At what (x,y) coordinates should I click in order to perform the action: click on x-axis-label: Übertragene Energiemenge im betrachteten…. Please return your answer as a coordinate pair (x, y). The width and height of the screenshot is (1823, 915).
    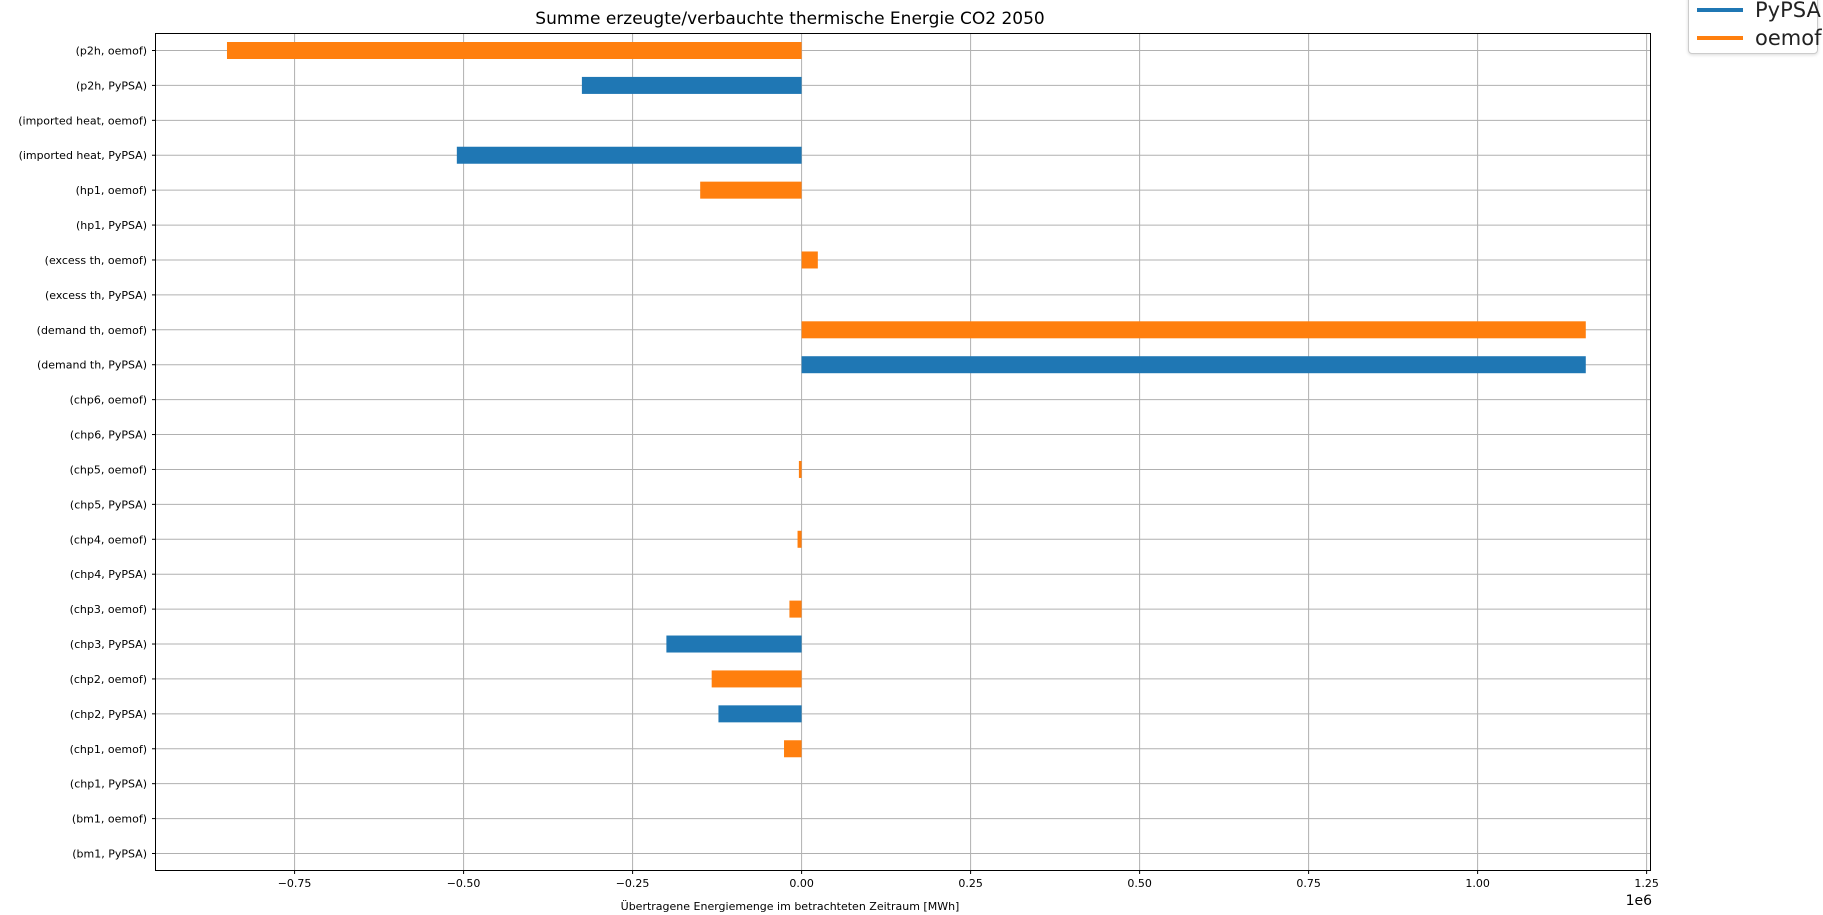
    Looking at the image, I should click on (790, 906).